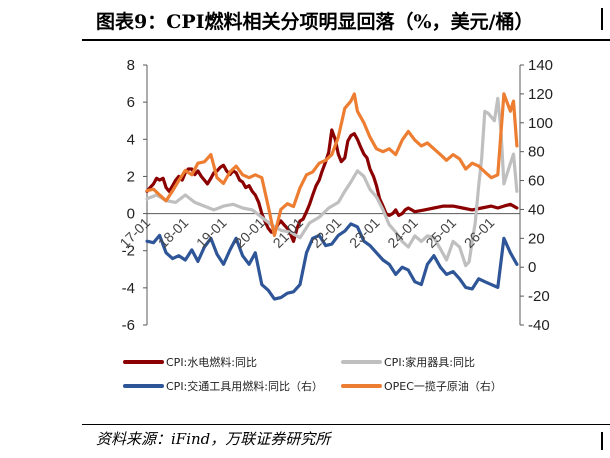 The image size is (610, 458). Describe the element at coordinates (429, 362) in the screenshot. I see `legend-label: CPI:家用器具:同比` at that location.